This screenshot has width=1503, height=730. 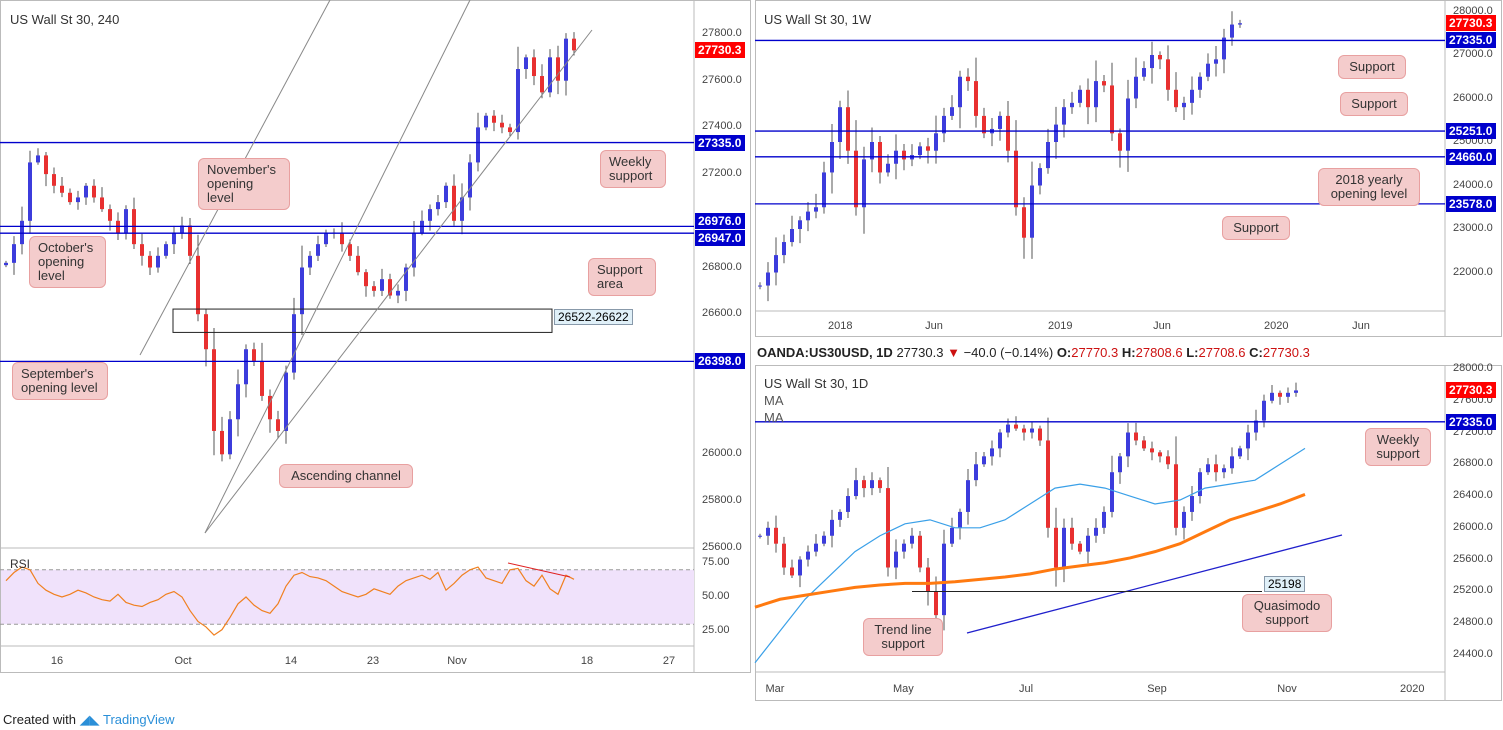 I want to click on callout-quasimodo: Quasimodo support, so click(x=1287, y=613).